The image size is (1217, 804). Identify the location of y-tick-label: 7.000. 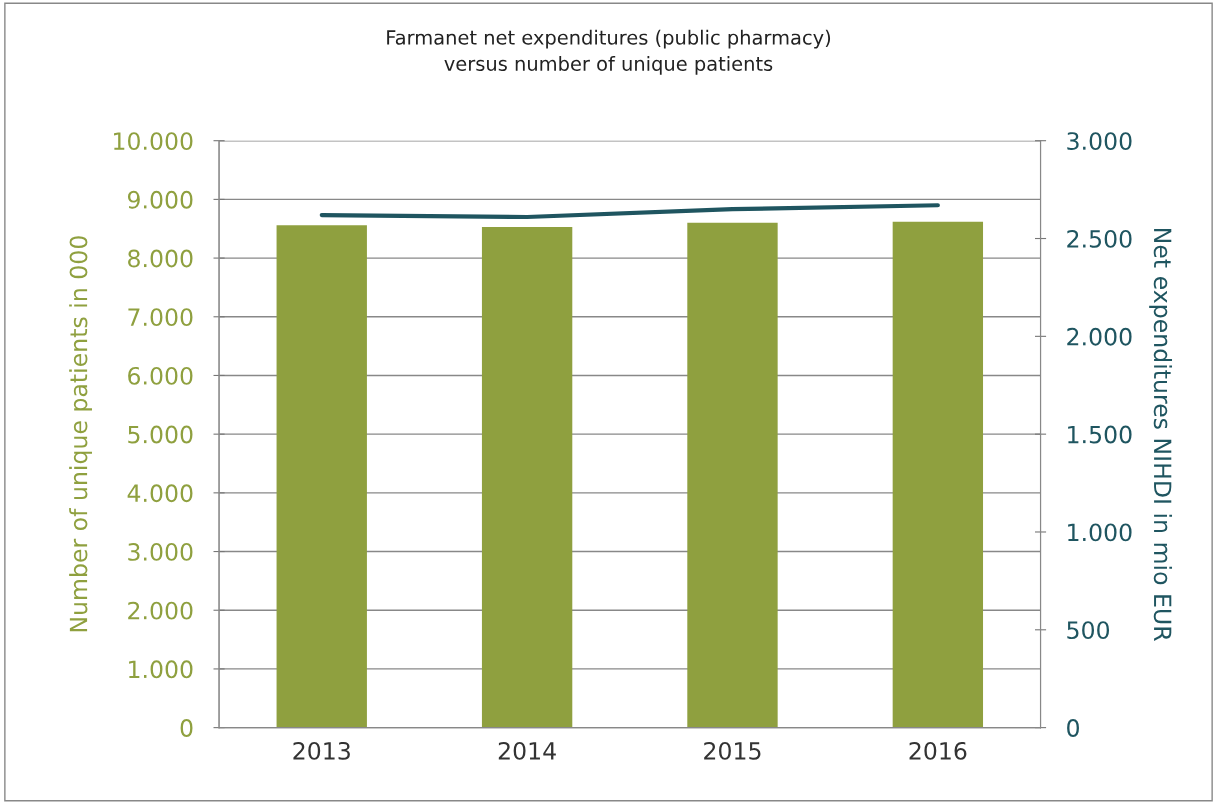
(160, 317).